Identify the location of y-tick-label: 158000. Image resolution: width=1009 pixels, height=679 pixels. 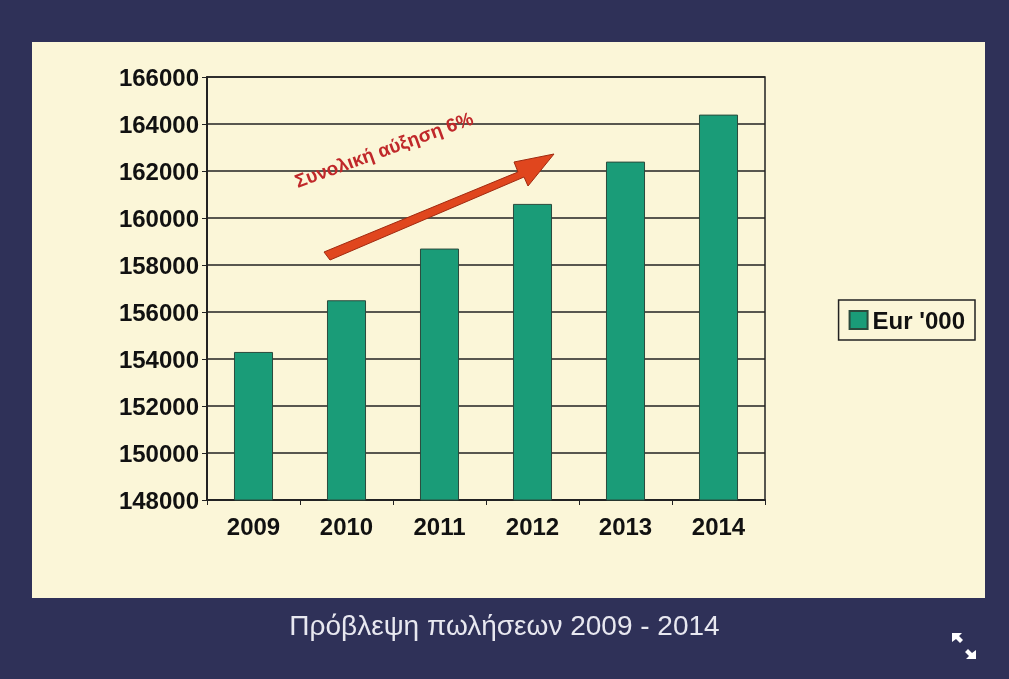
(158, 265).